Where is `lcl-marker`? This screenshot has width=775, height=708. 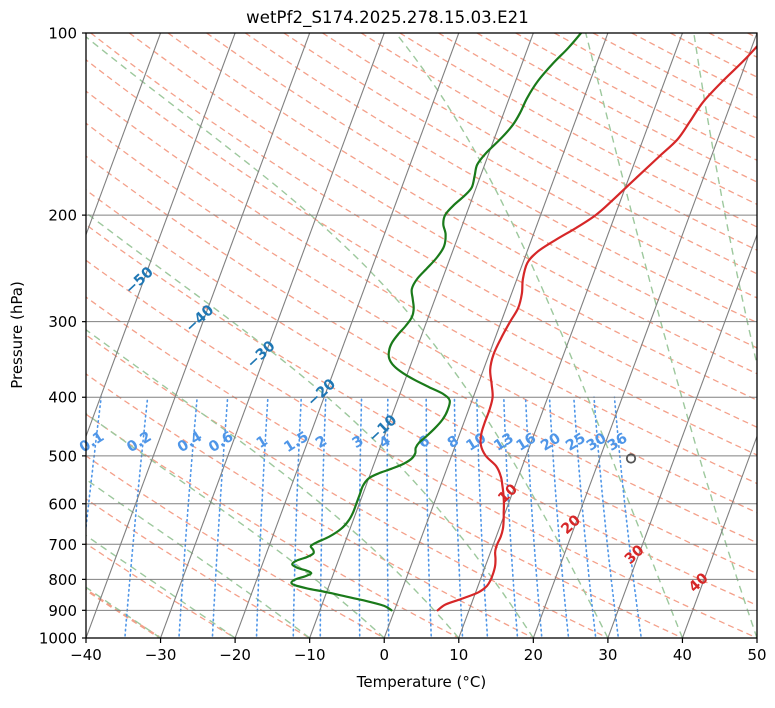 lcl-marker is located at coordinates (631, 458).